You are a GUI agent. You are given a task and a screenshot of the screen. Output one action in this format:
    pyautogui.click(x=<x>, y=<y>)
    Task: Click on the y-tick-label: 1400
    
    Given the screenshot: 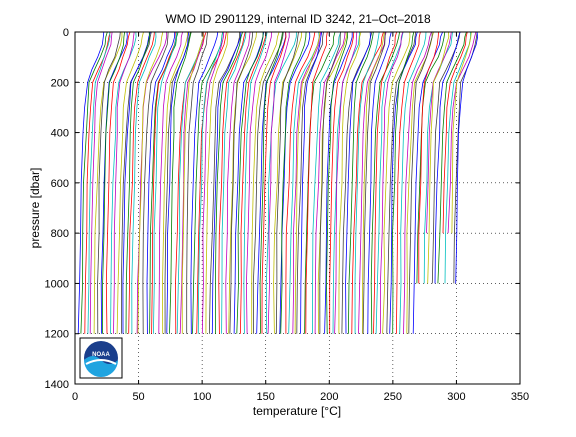 What is the action you would take?
    pyautogui.click(x=57, y=385)
    